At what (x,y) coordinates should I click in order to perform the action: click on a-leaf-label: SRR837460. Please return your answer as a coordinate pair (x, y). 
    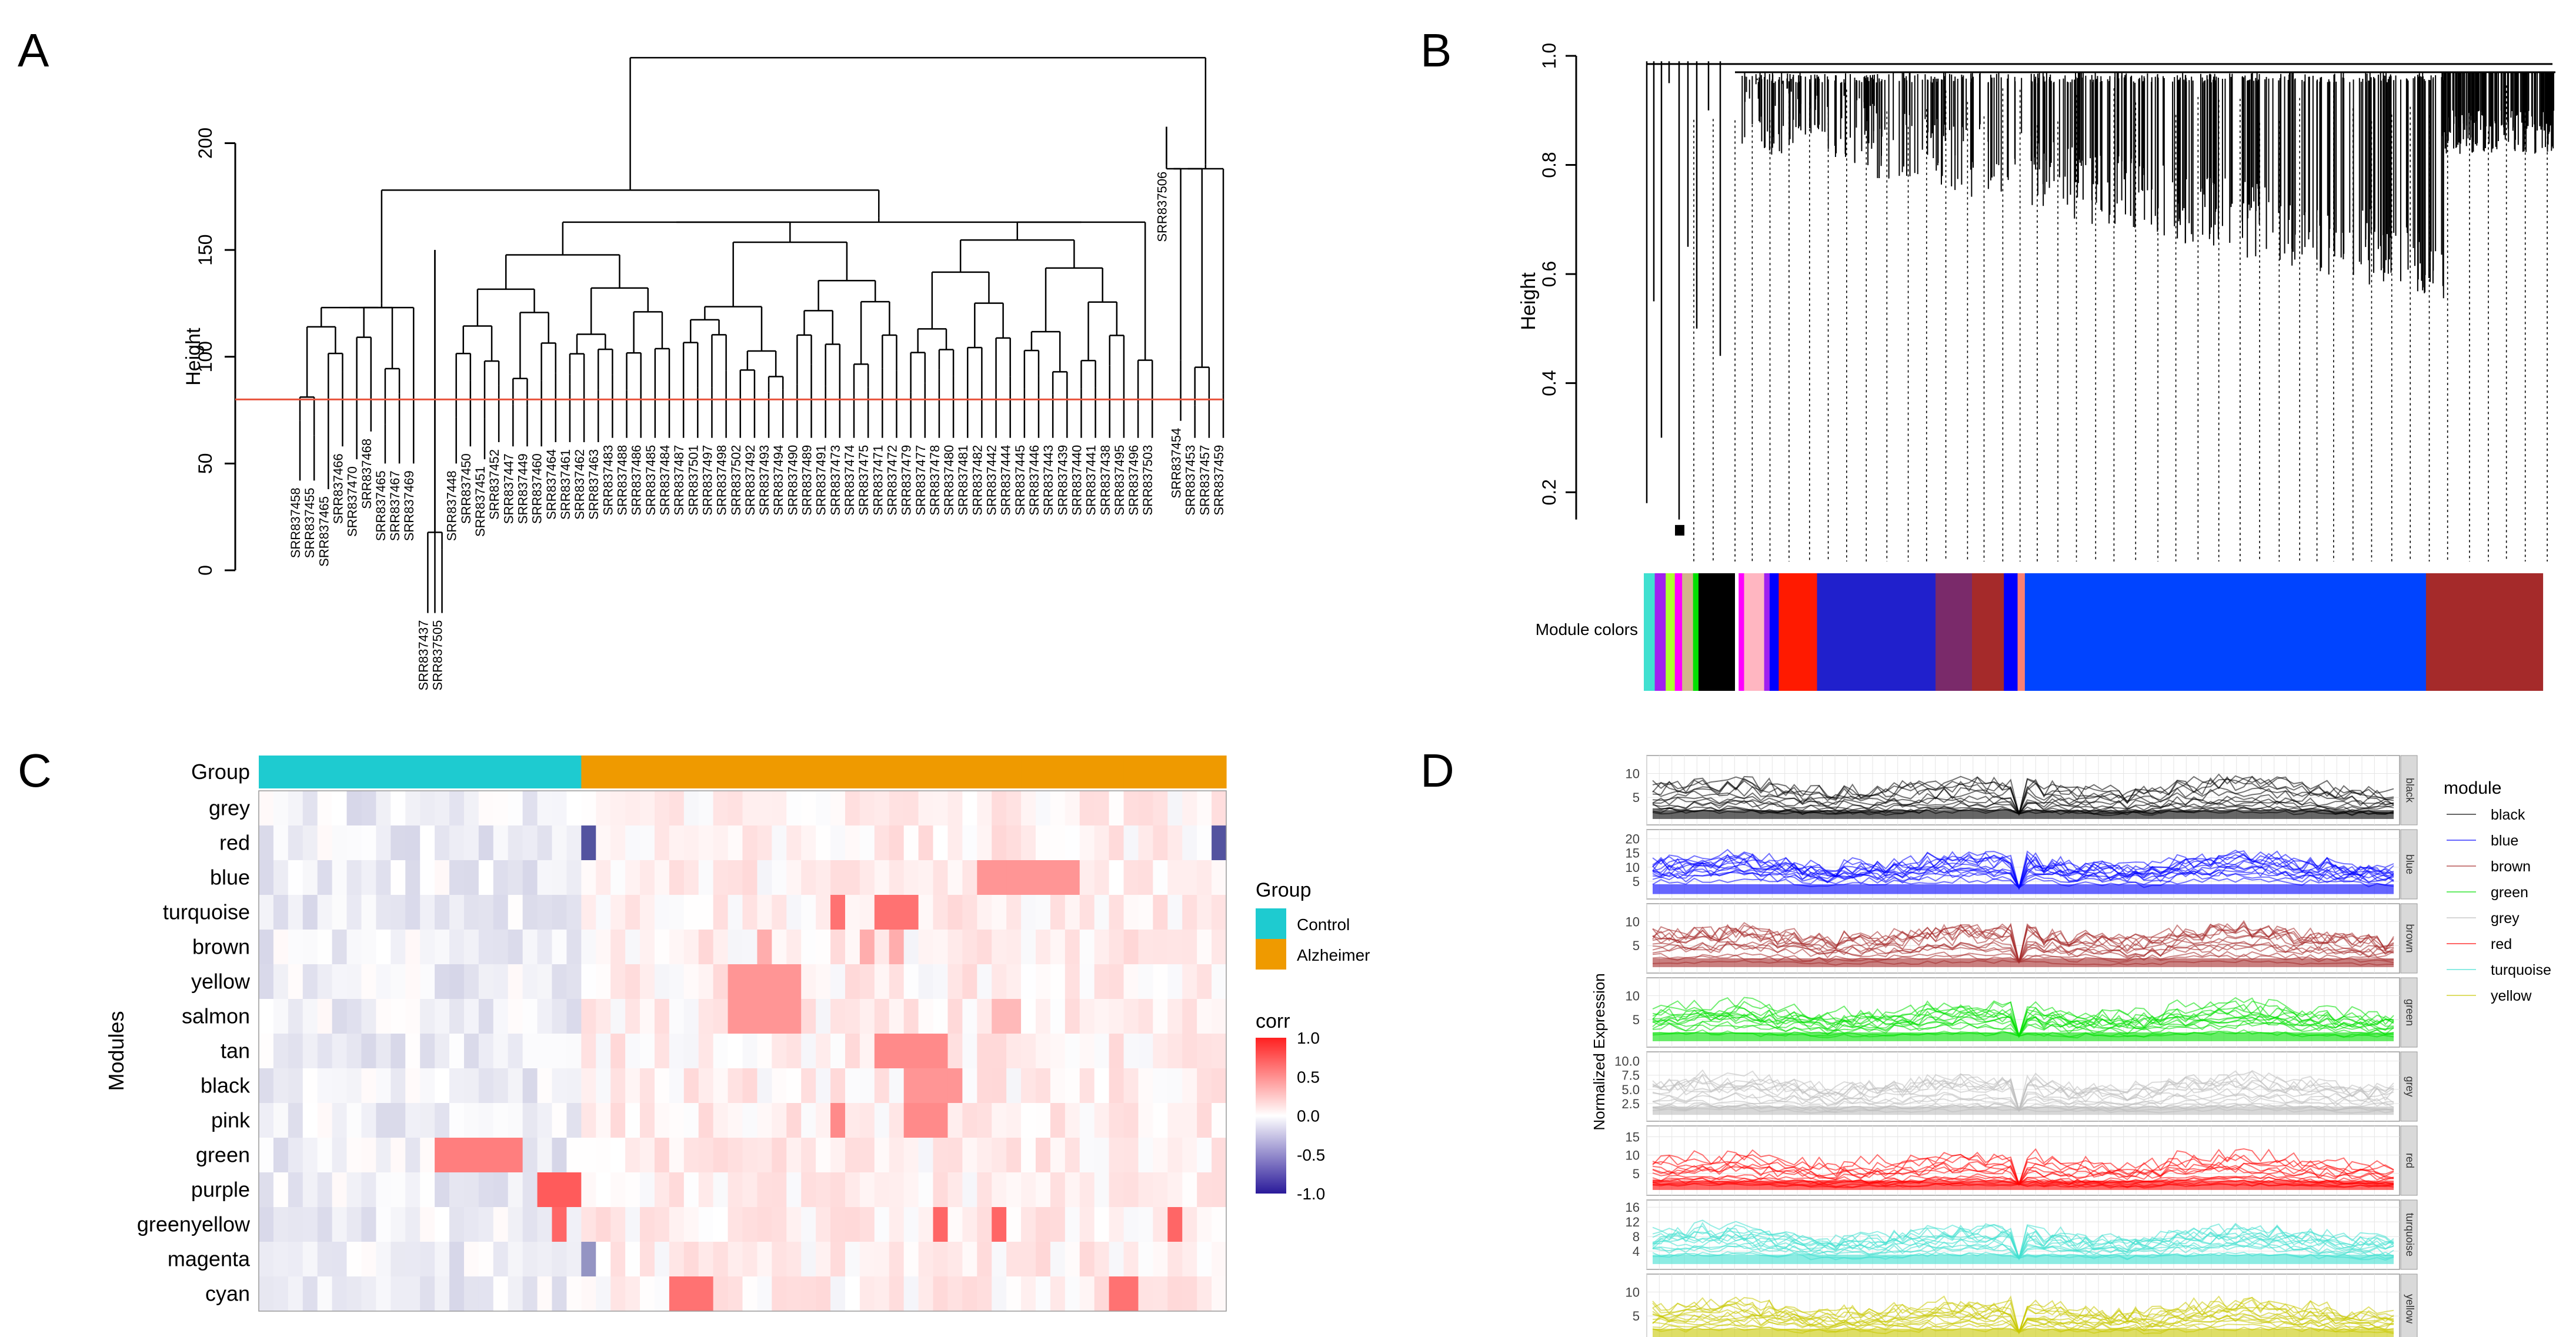
    Looking at the image, I should click on (537, 489).